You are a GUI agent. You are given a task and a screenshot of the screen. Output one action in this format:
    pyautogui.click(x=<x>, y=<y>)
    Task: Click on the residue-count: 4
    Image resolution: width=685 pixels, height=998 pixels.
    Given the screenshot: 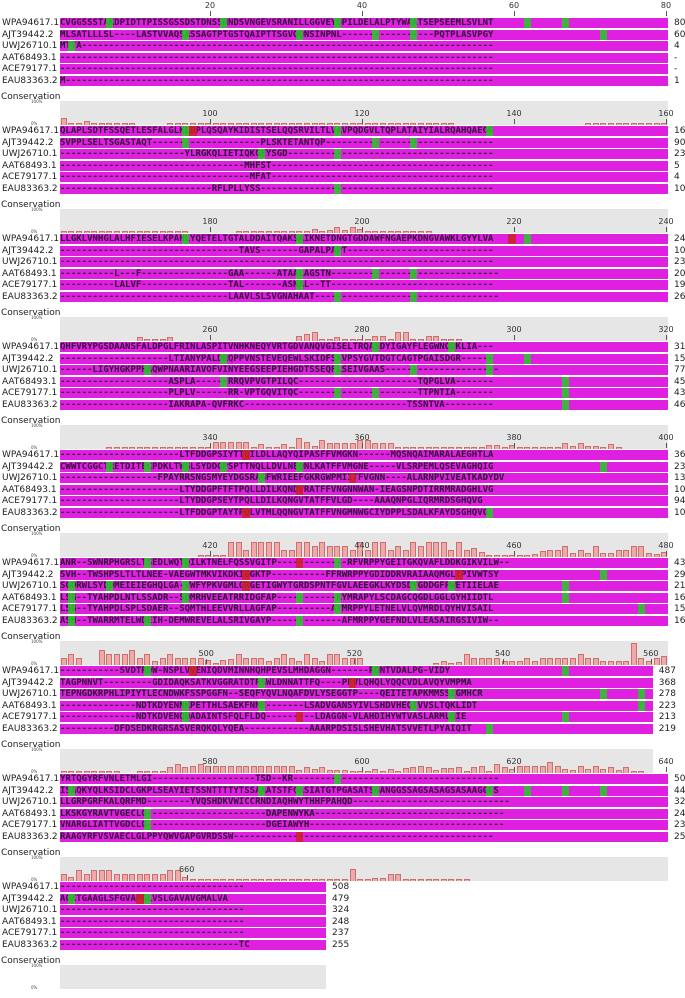 What is the action you would take?
    pyautogui.click(x=677, y=46)
    